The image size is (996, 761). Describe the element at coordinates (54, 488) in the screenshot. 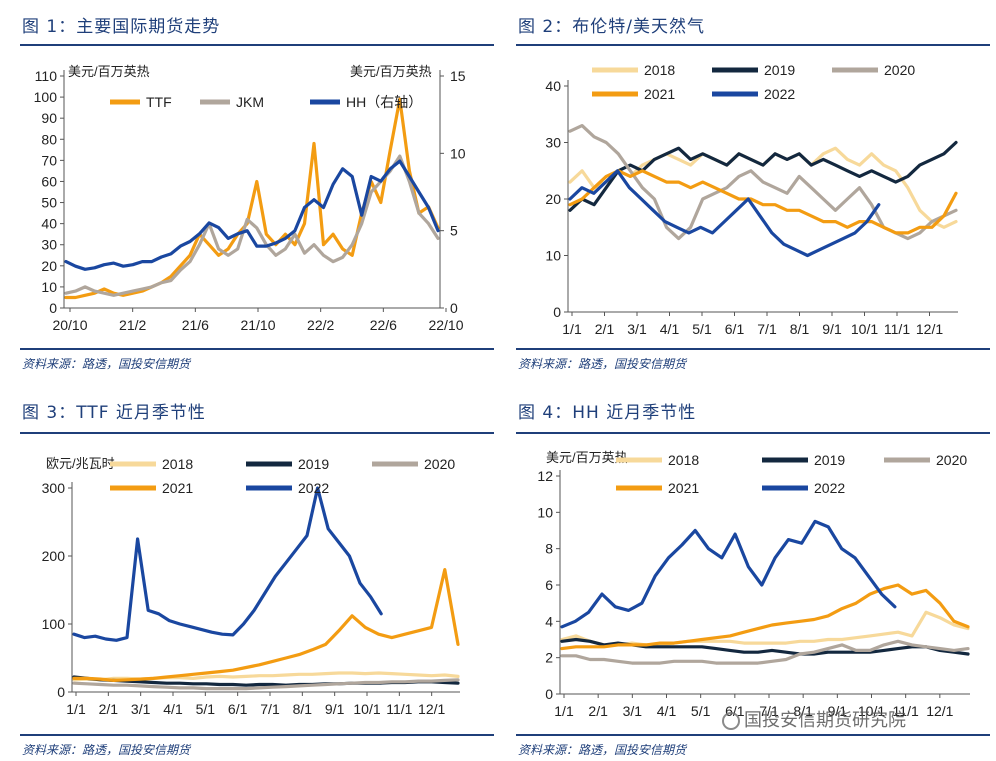

I see `y-tick-label: 300` at that location.